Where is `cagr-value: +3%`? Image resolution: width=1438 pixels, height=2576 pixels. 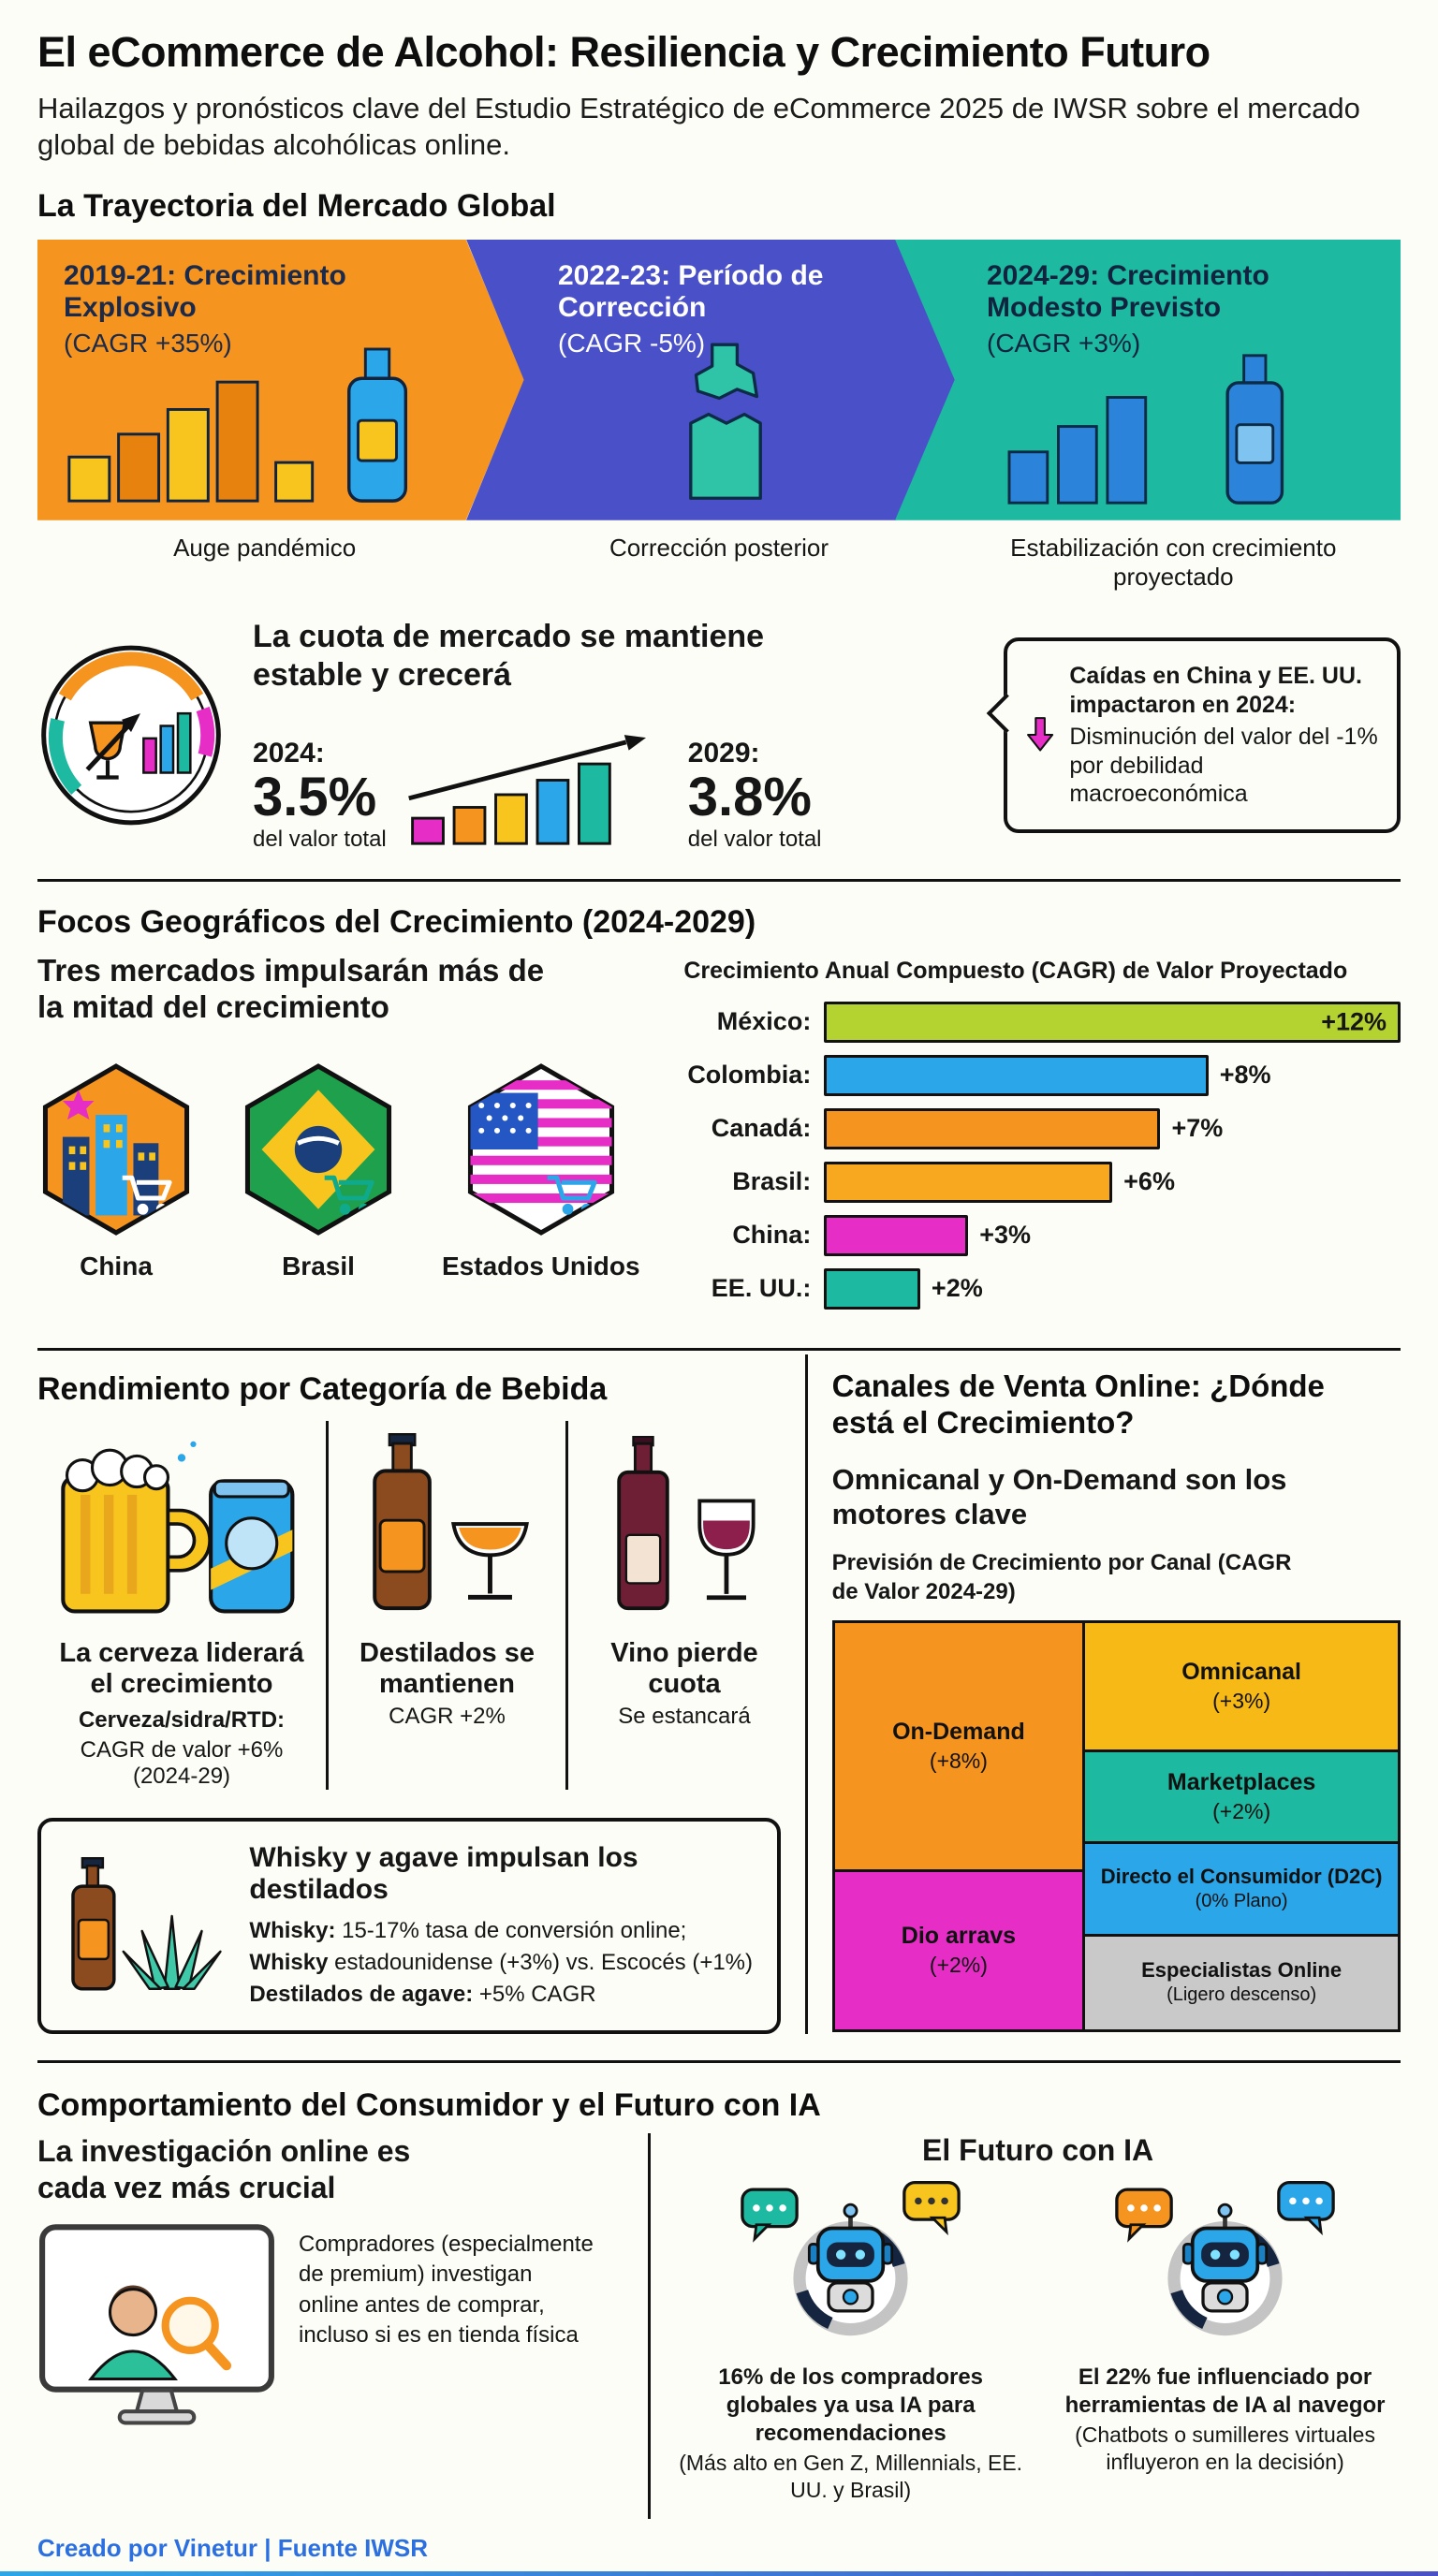 cagr-value: +3% is located at coordinates (1005, 1235).